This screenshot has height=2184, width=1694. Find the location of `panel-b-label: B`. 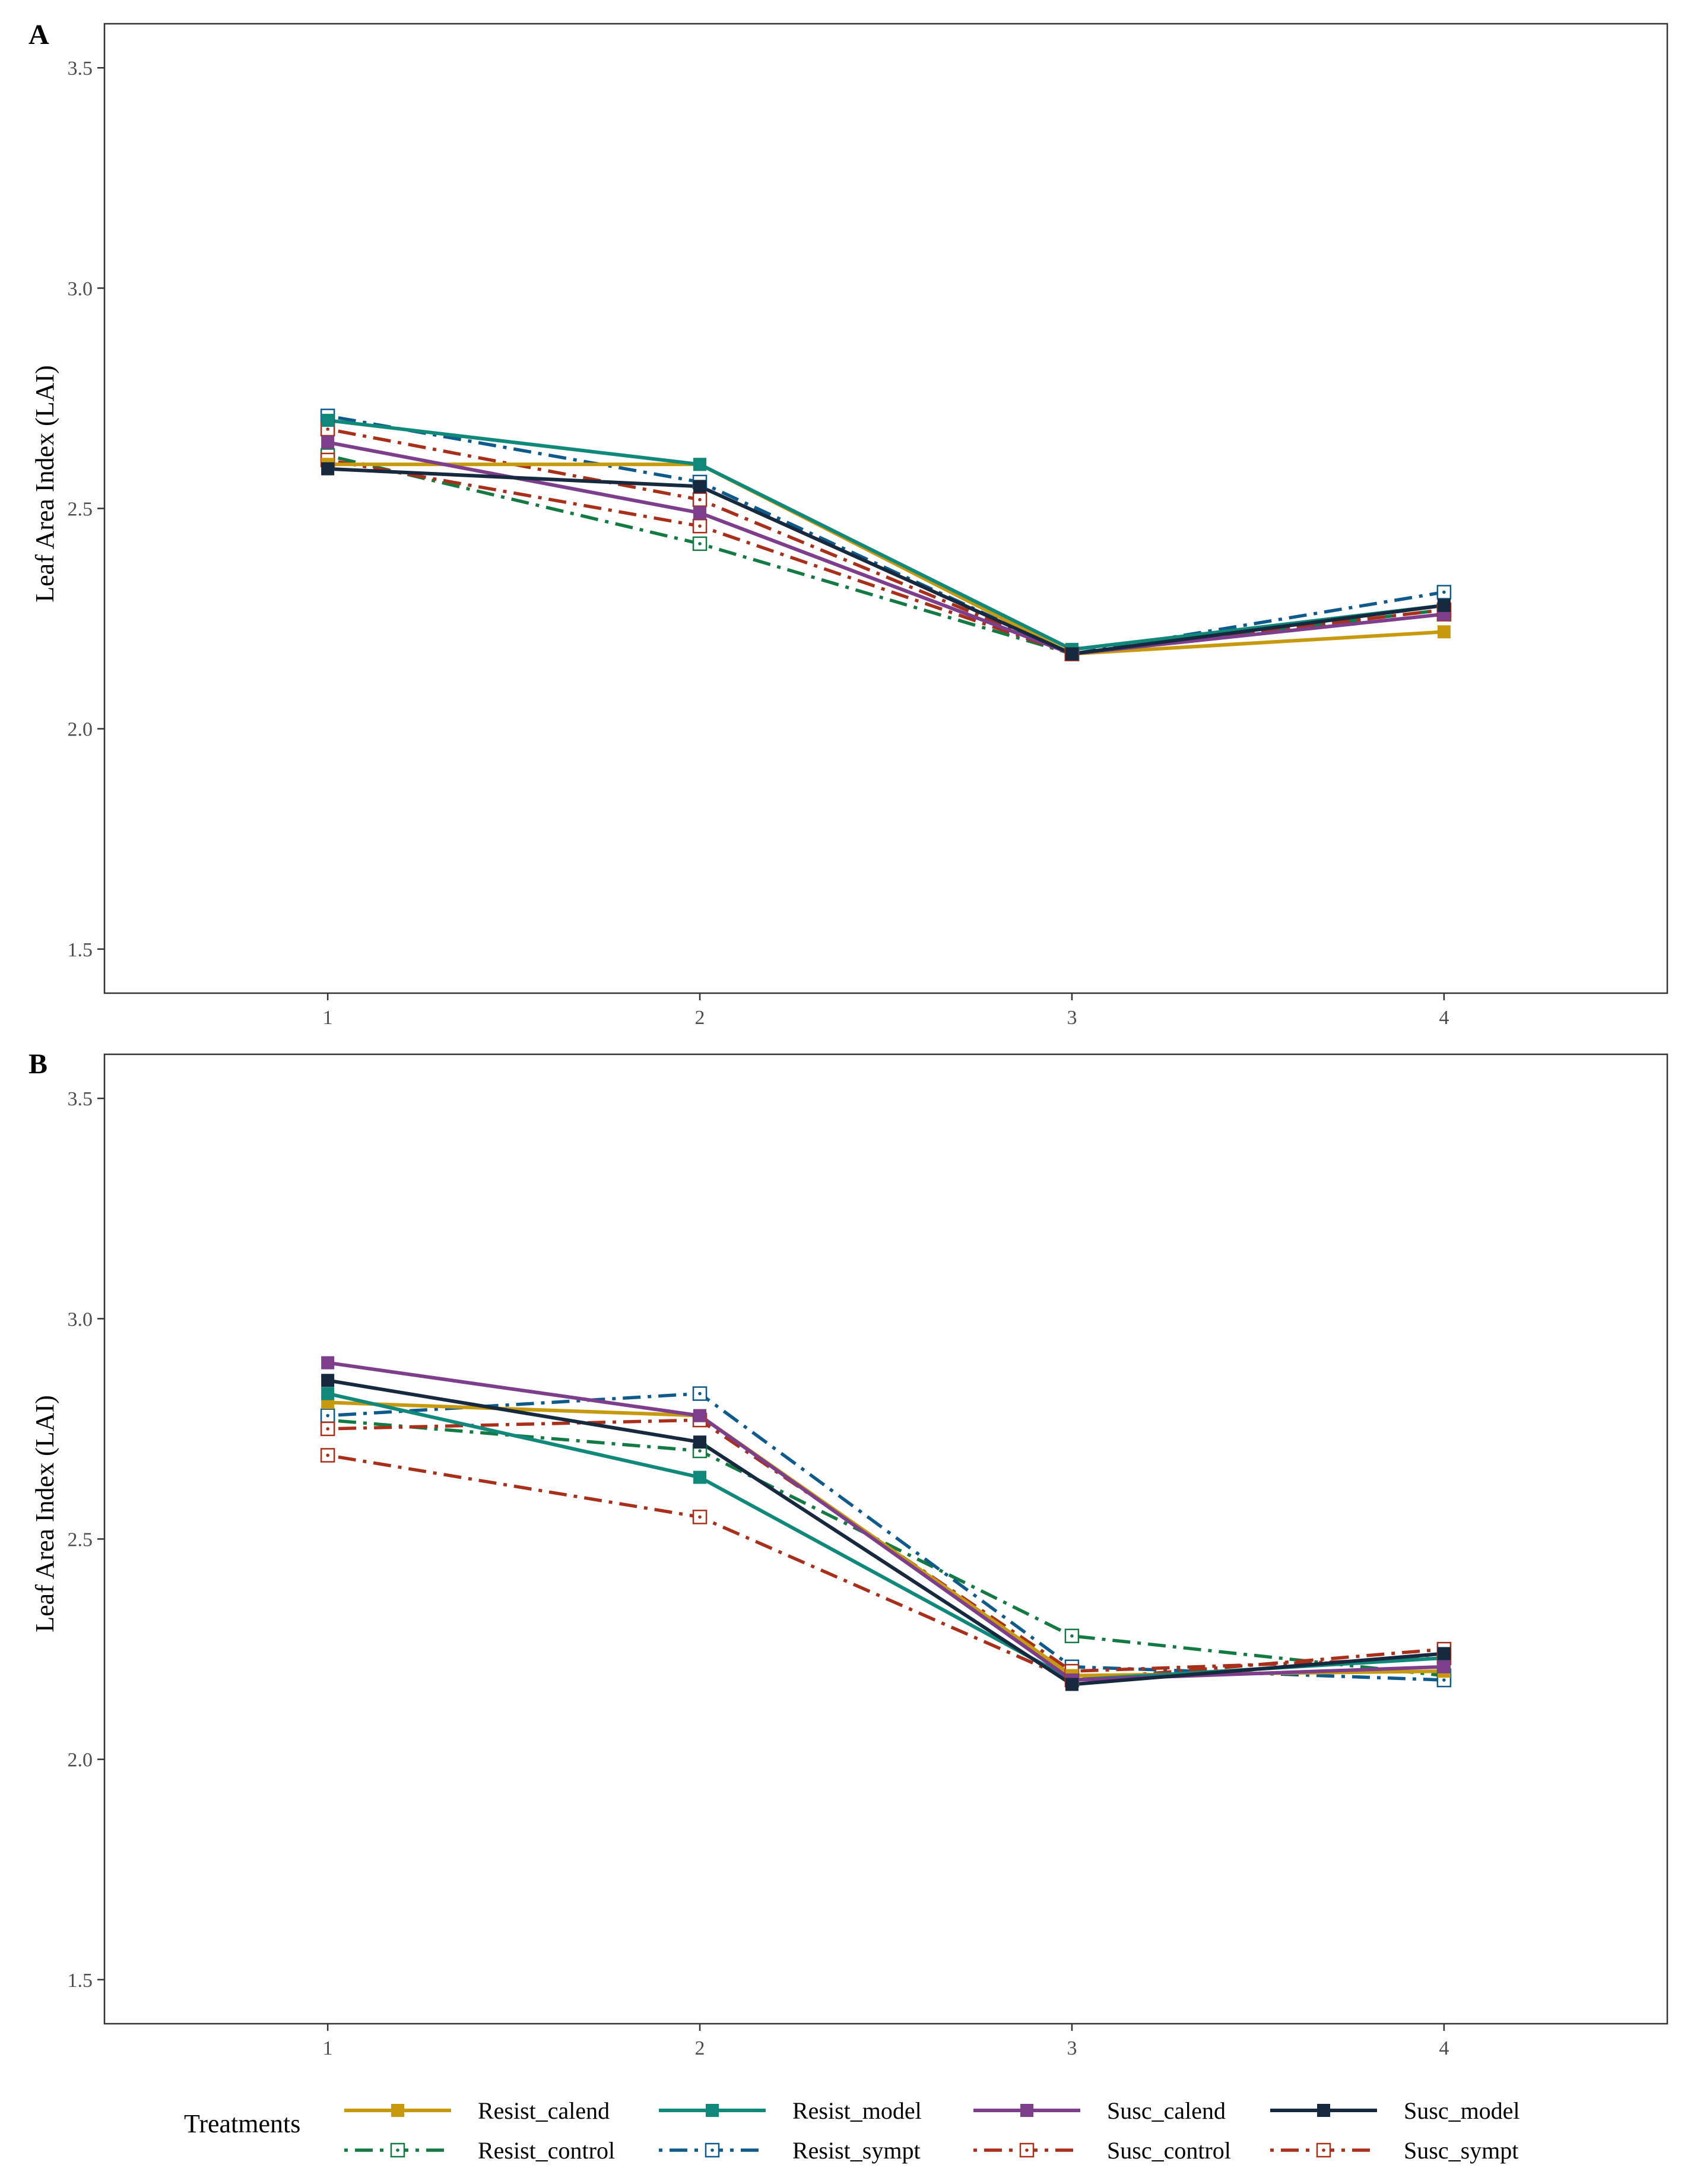

panel-b-label: B is located at coordinates (38, 1064).